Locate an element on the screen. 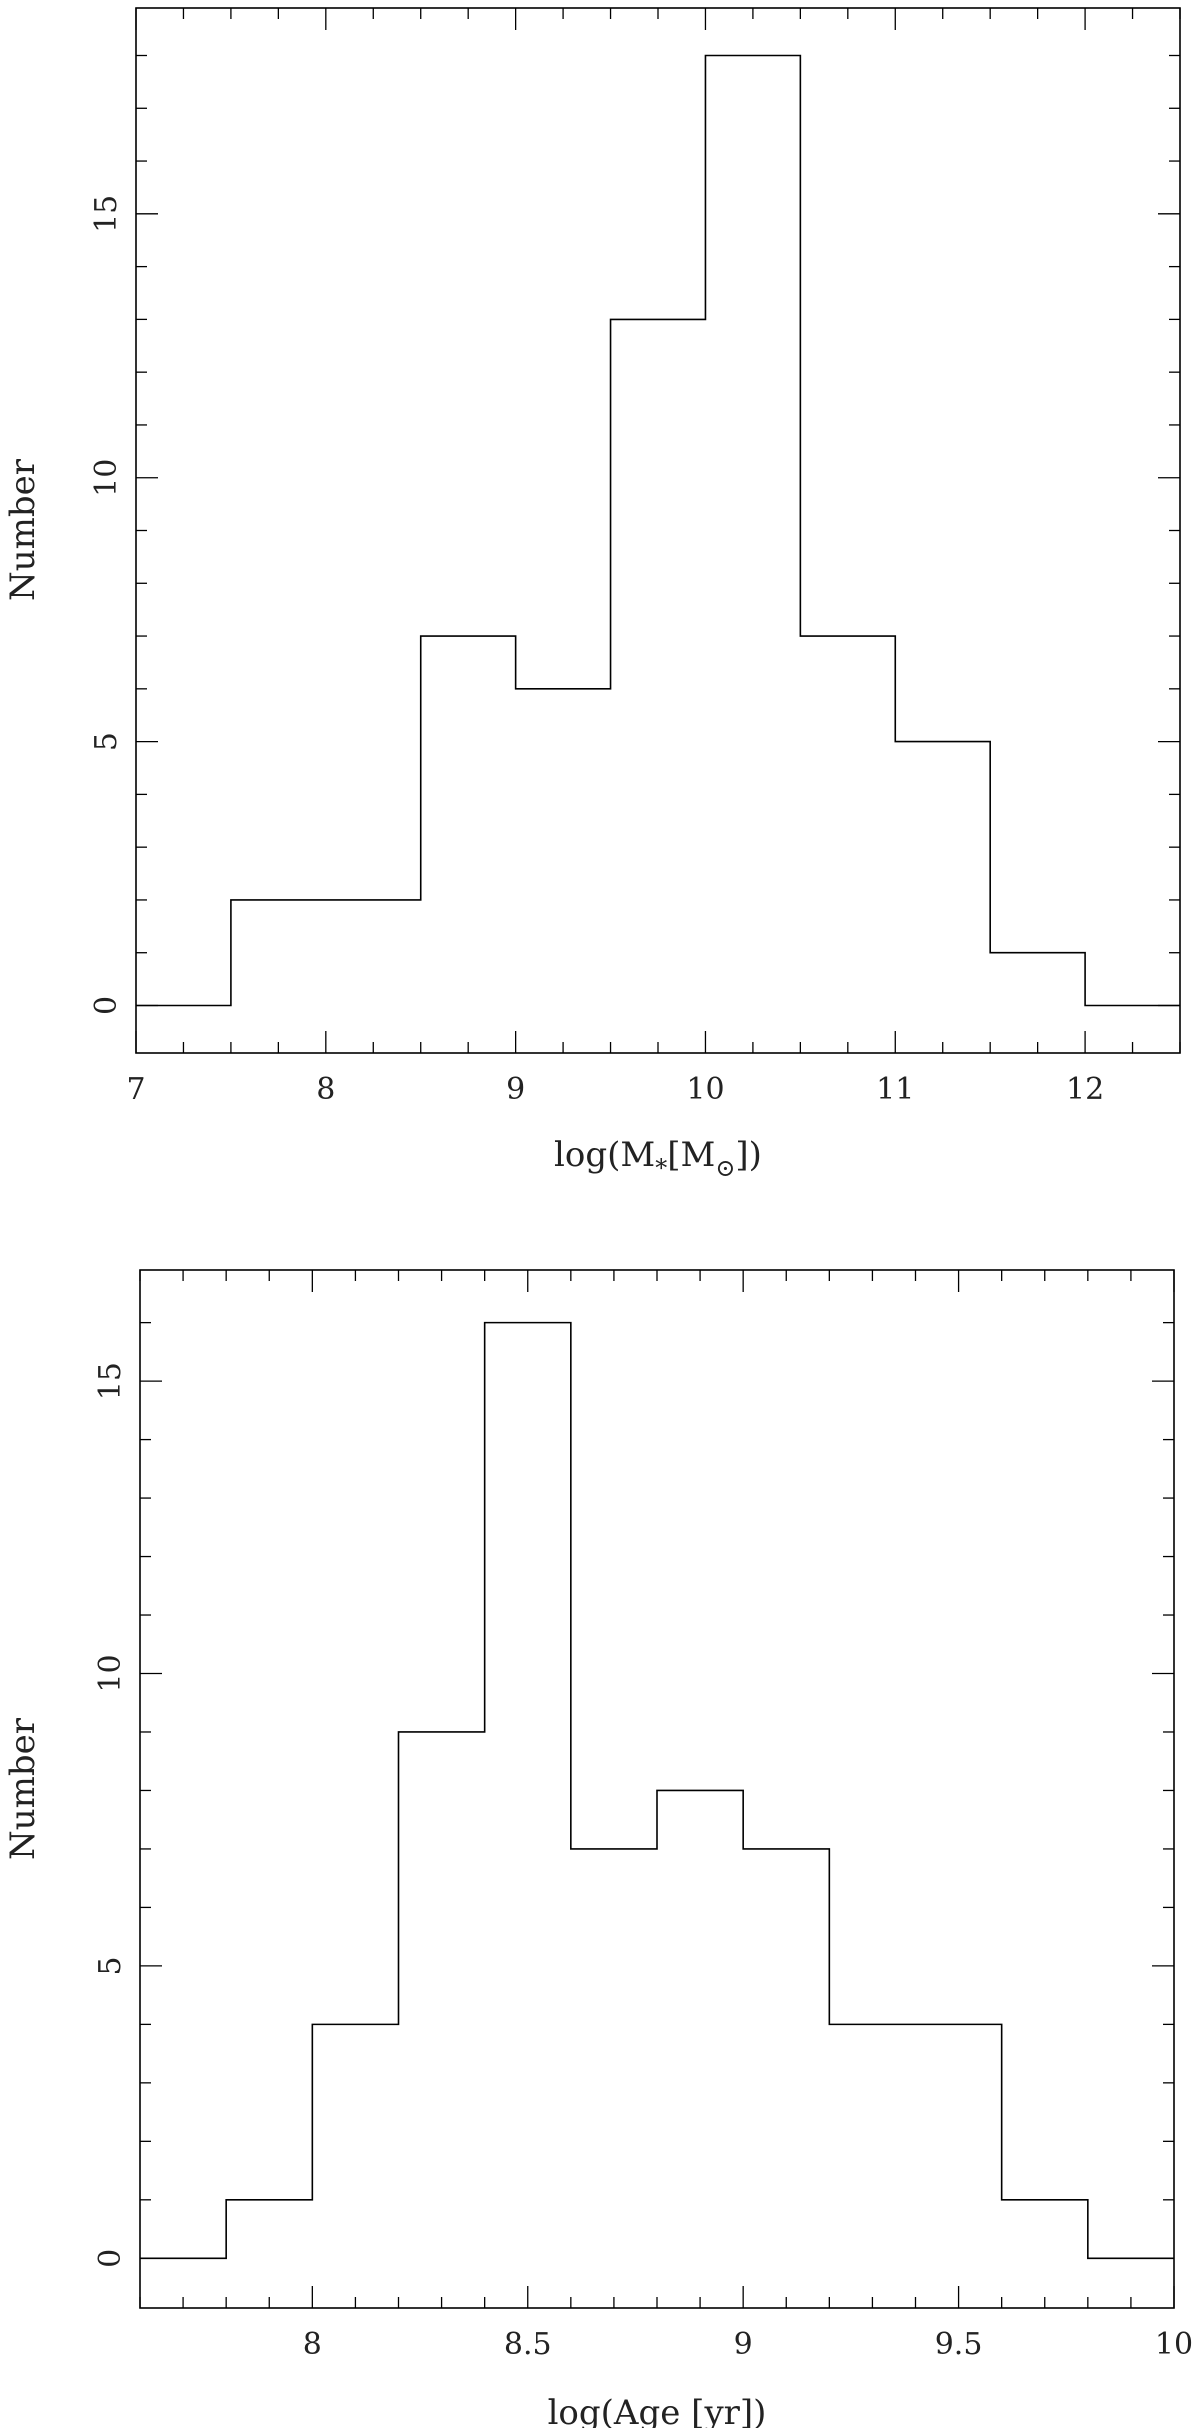 Image resolution: width=1200 pixels, height=2428 pixels. mass-x-tick-labels: 7 8 9 10 11 12 is located at coordinates (615, 1089).